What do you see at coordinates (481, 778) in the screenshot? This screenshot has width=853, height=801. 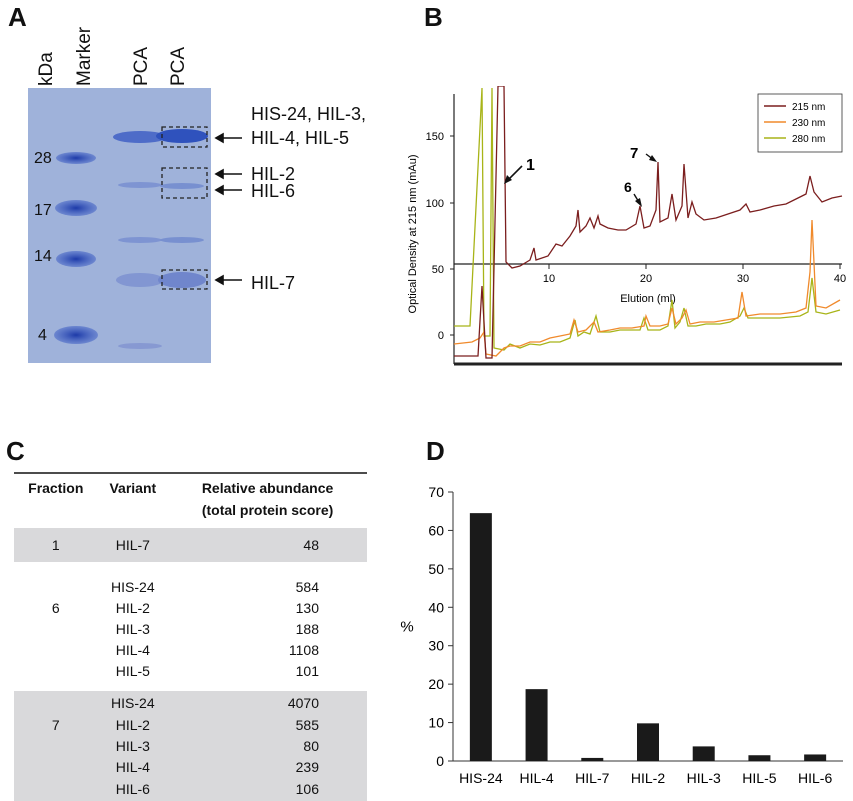 I see `x-tick-label: HIS-24` at bounding box center [481, 778].